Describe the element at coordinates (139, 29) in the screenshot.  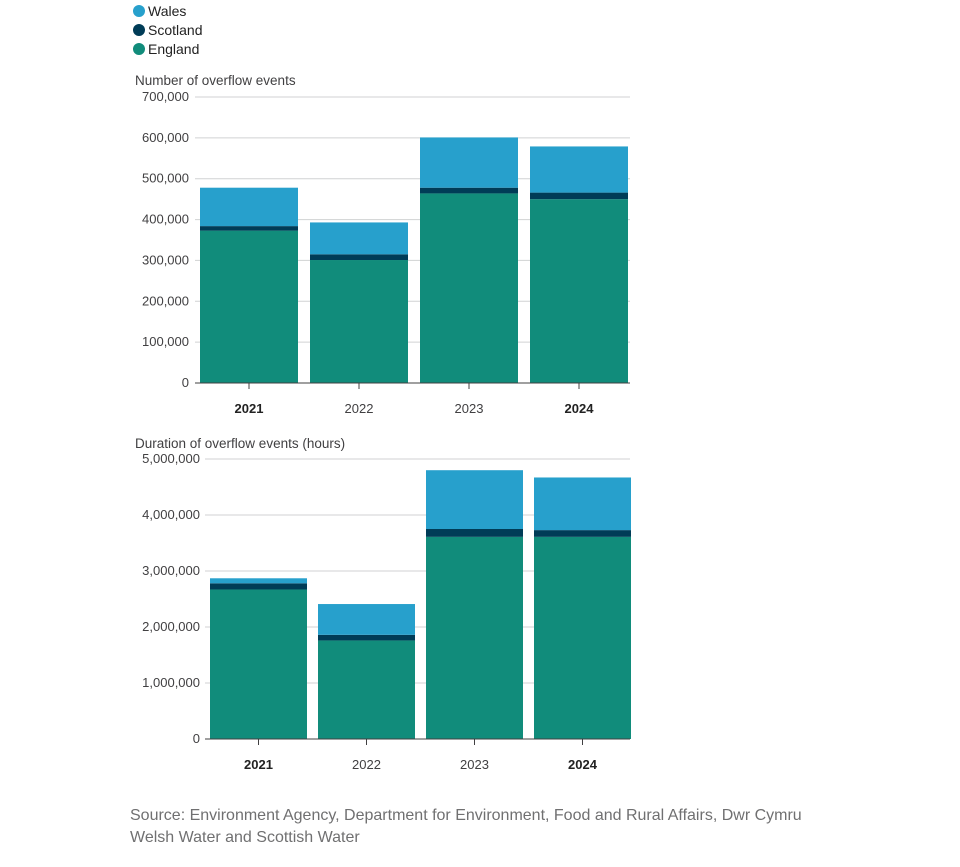
I see `legend-swatch-scotland` at that location.